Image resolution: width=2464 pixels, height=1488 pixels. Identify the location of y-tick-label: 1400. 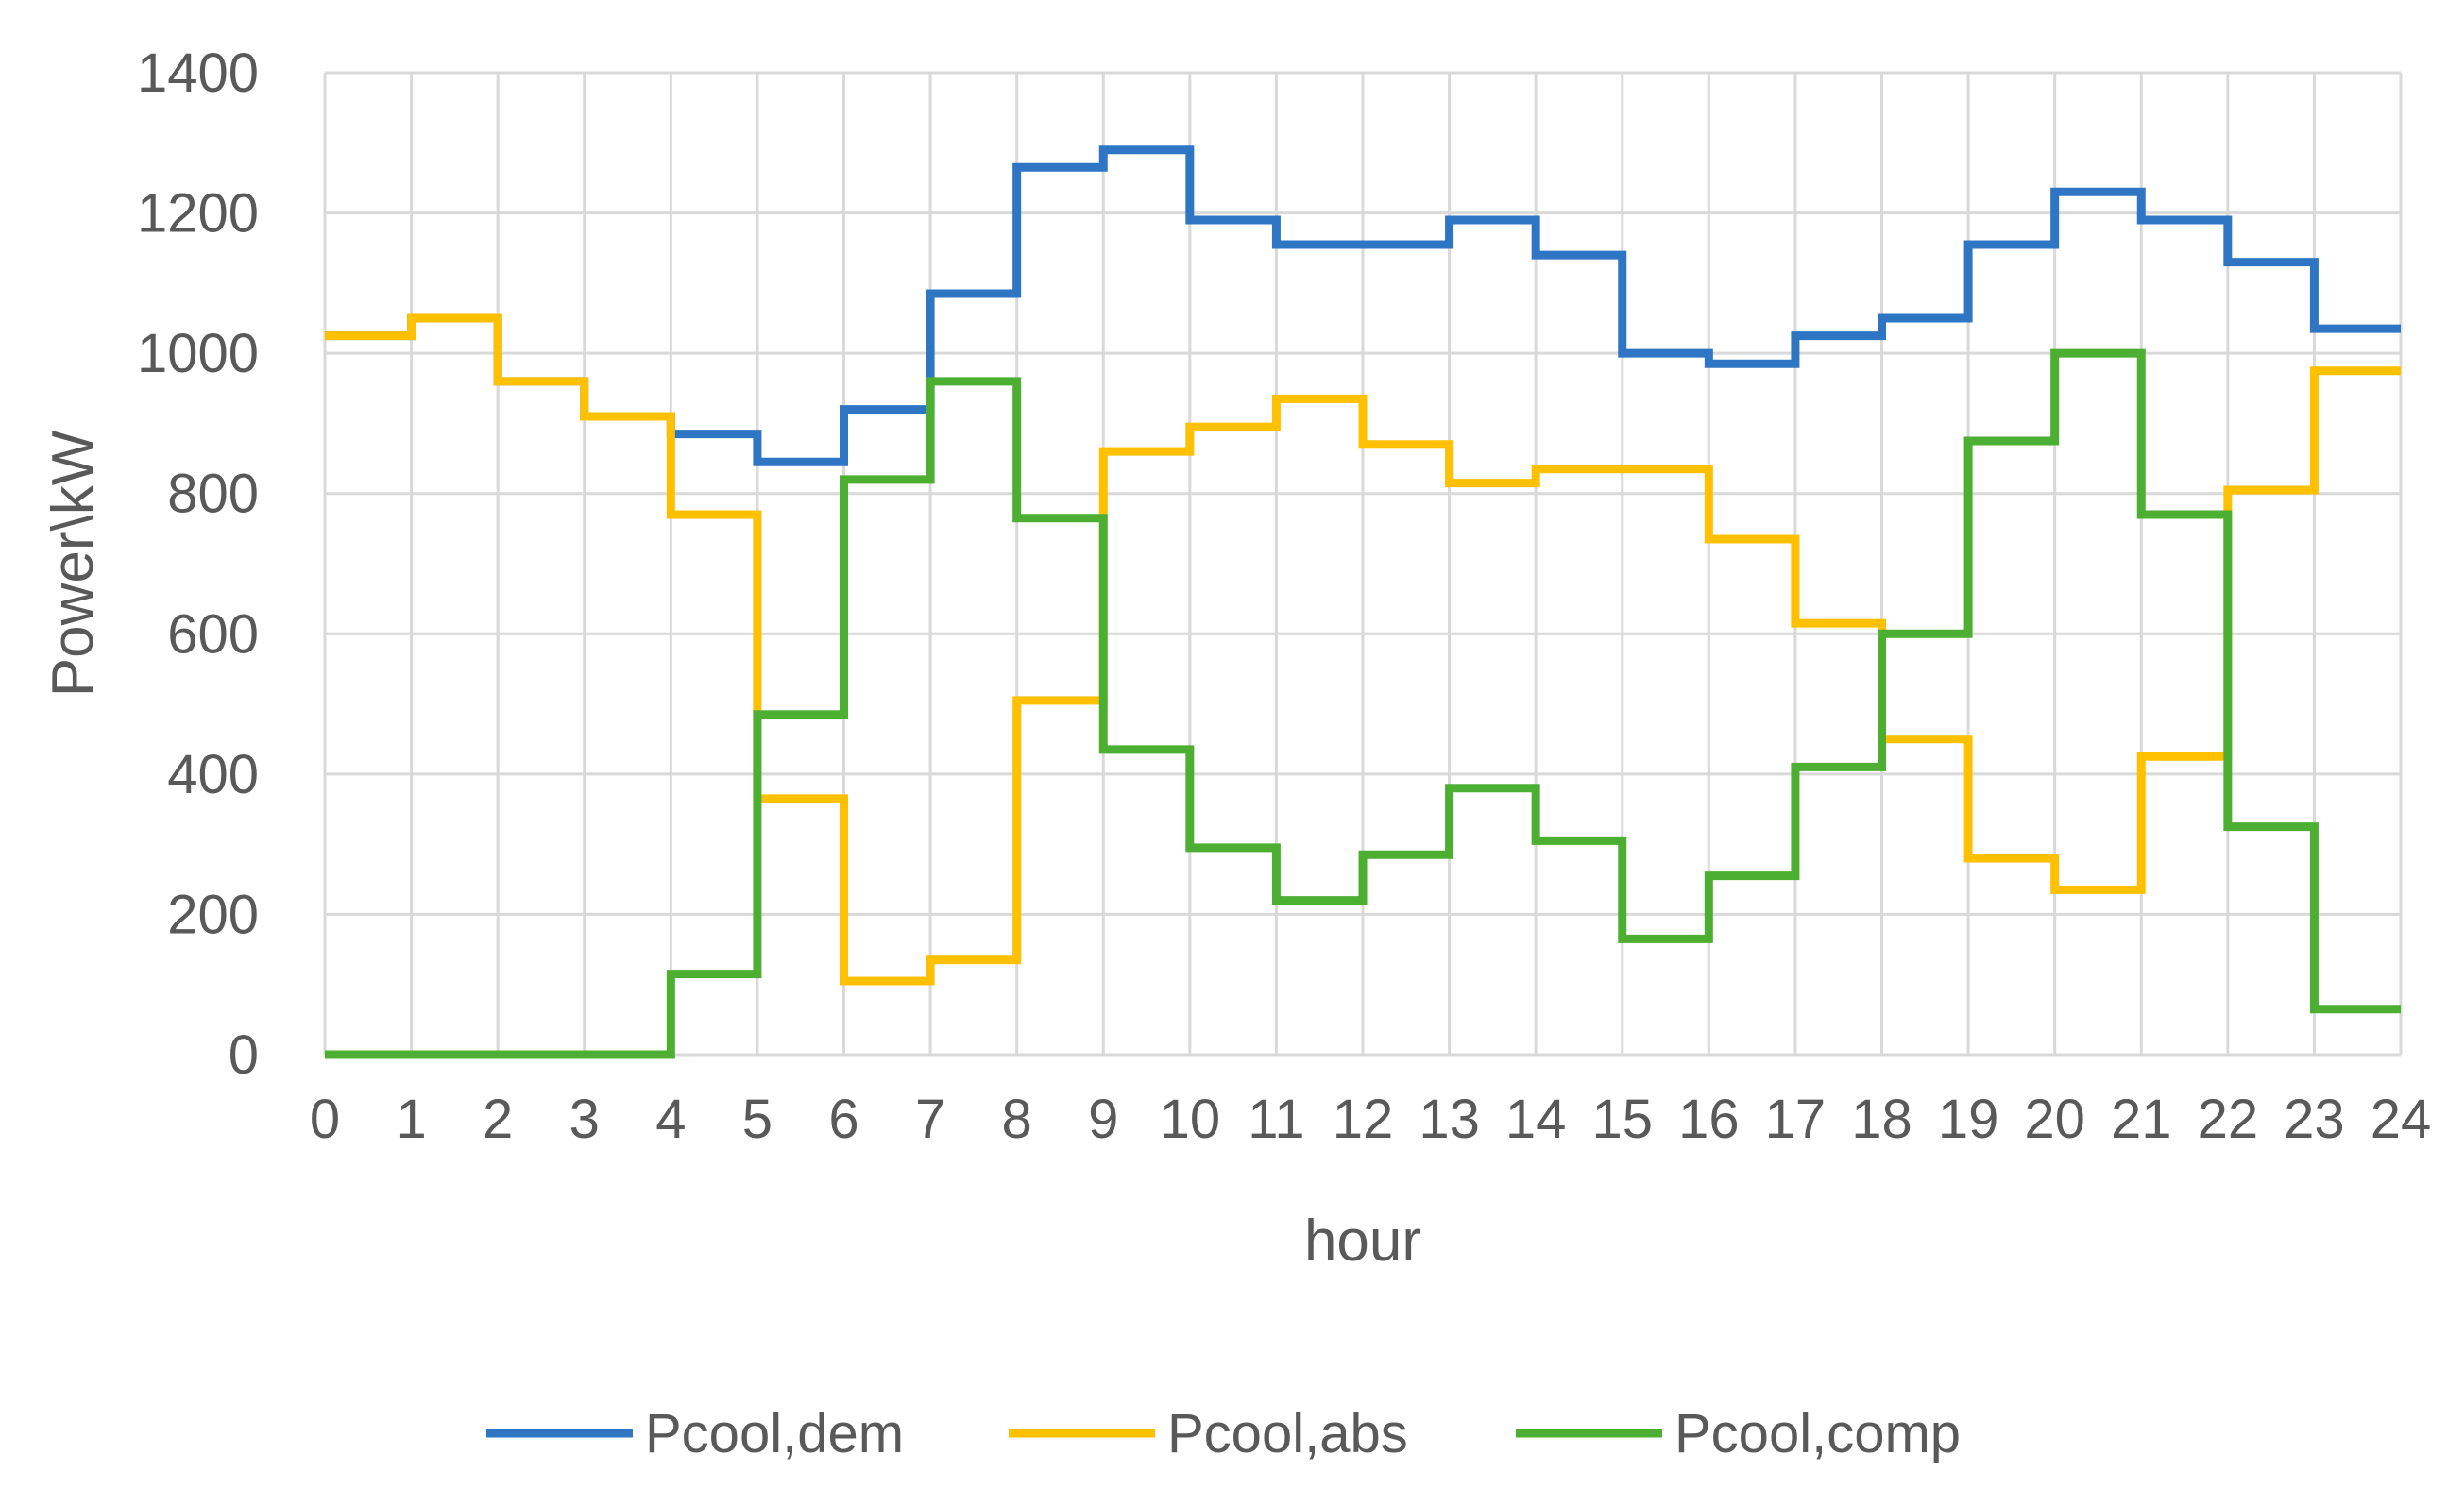
(198, 73).